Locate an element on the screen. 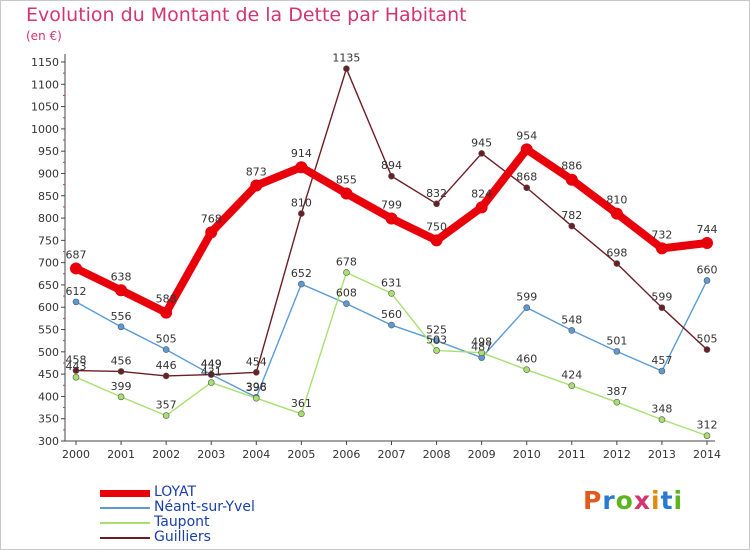 The height and width of the screenshot is (550, 750). legend-swatch is located at coordinates (125, 493).